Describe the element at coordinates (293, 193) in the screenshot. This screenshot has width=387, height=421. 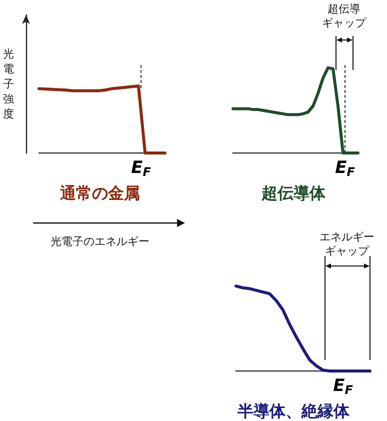
I see `text: 超伝導体` at that location.